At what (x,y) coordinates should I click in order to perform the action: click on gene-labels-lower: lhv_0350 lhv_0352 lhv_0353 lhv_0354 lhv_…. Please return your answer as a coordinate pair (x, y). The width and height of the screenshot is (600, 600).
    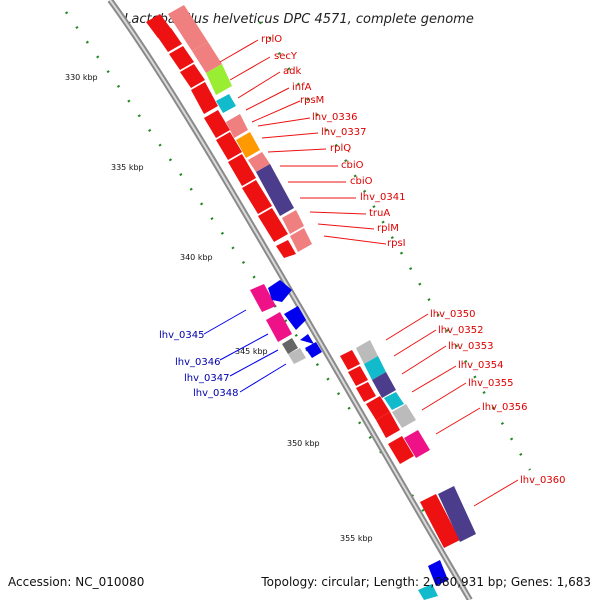
    Looking at the image, I should click on (497, 397).